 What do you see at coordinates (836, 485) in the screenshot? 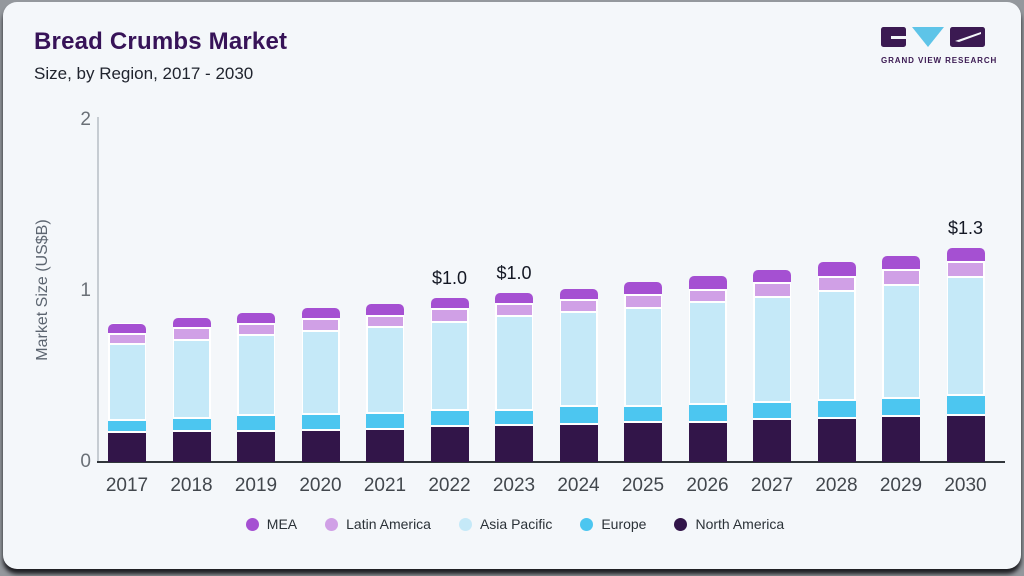
I see `x-axis-label: 2028` at bounding box center [836, 485].